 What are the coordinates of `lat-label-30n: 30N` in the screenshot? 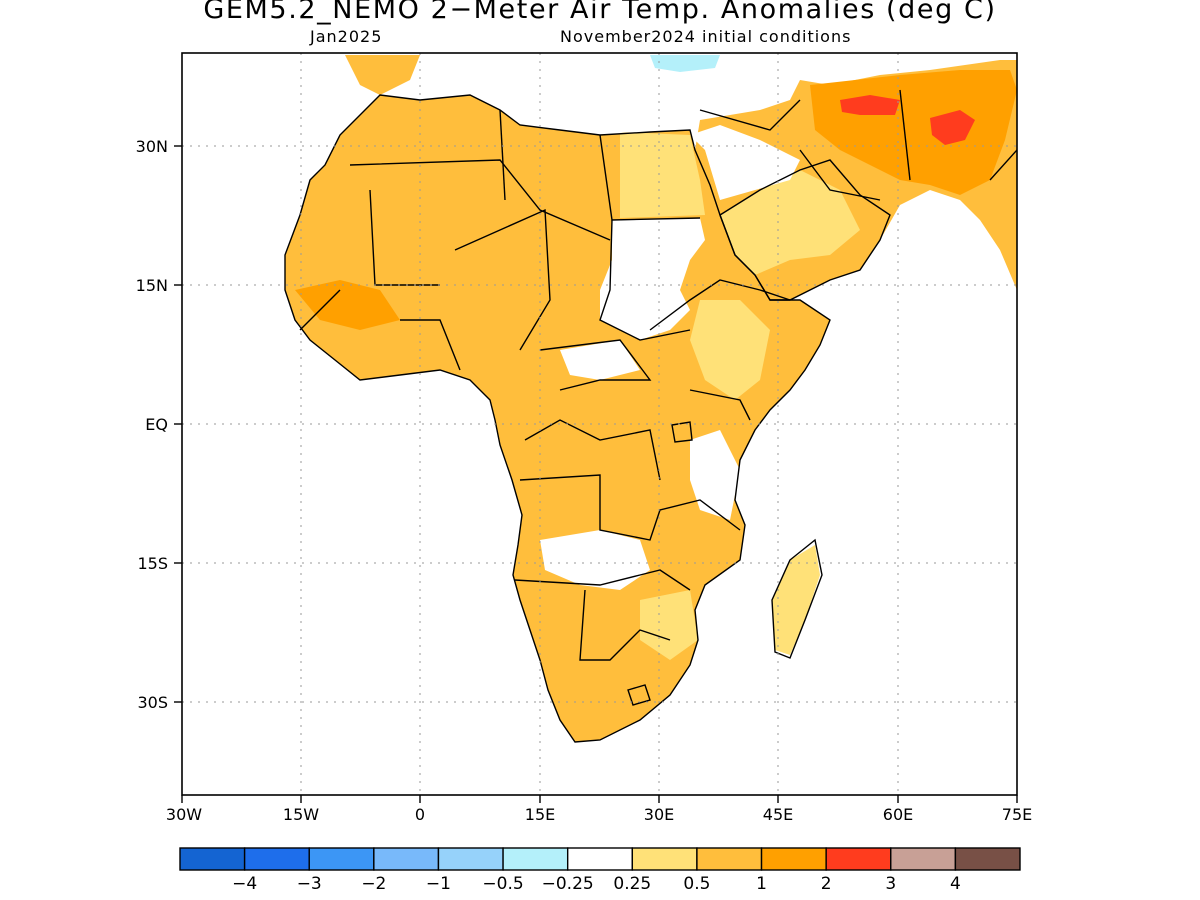 It's located at (152, 146).